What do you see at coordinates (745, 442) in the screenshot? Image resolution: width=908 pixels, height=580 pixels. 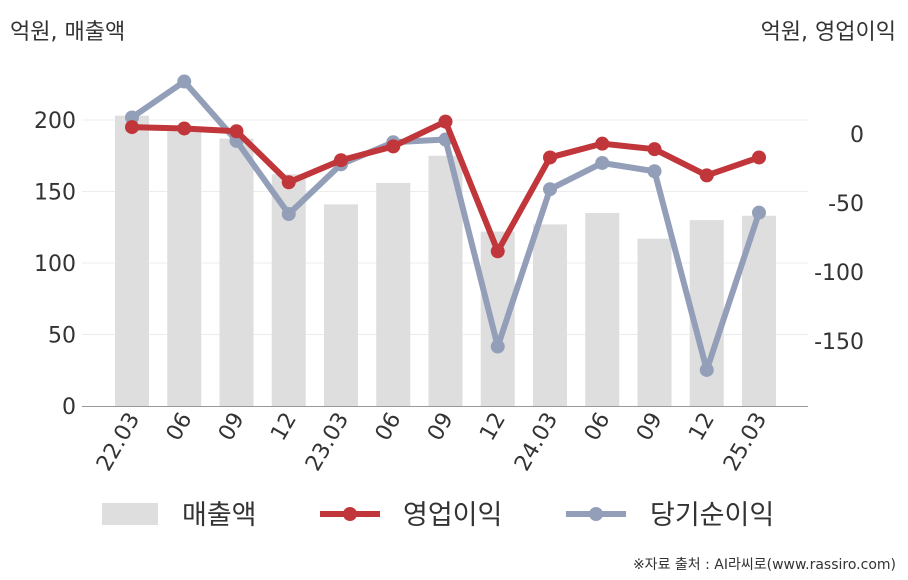 I see `x-axis-tick-label: 25.03` at bounding box center [745, 442].